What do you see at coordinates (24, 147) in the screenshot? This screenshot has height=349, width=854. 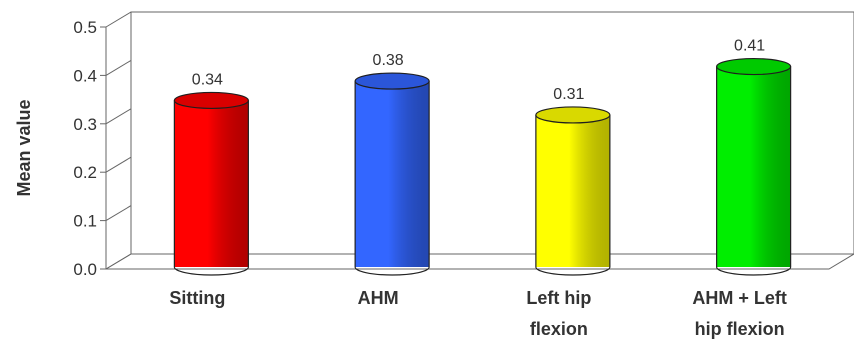 I see `y-axis-title: Mean value` at bounding box center [24, 147].